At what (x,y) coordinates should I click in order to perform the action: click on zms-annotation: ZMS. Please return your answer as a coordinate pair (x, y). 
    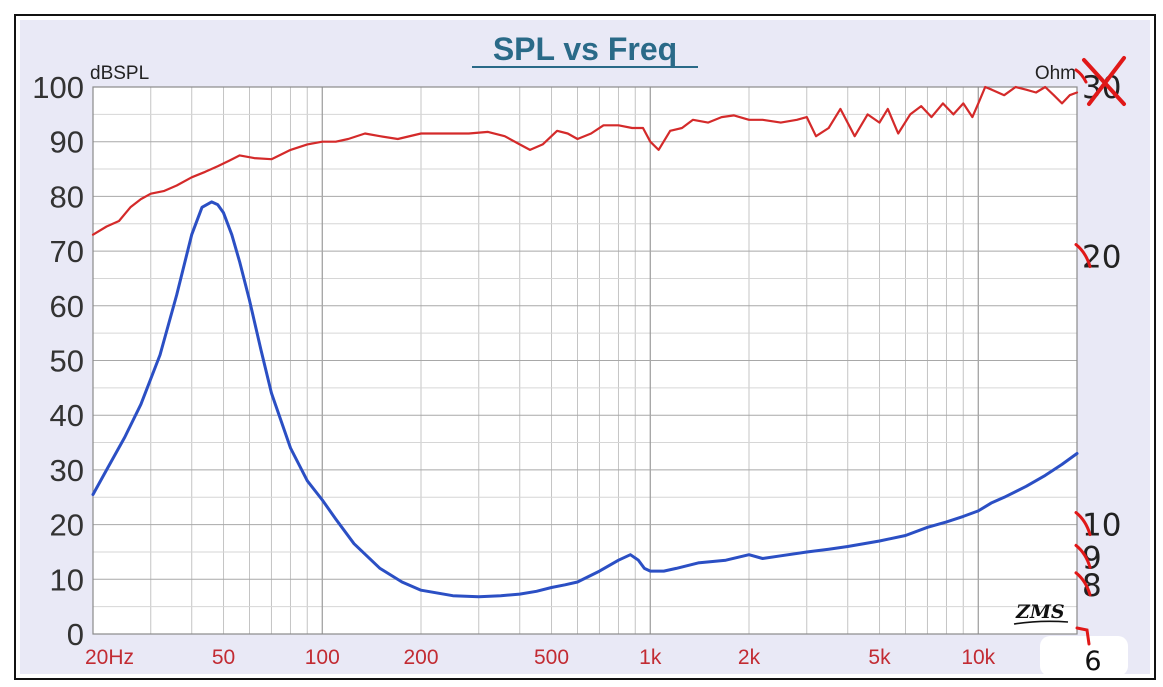
    Looking at the image, I should click on (1040, 612).